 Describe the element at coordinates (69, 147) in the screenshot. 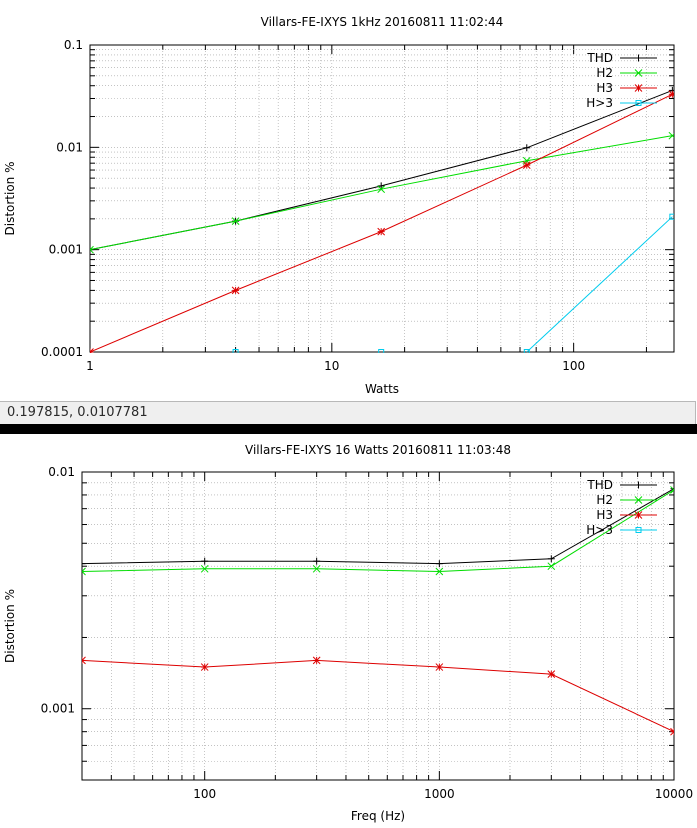

I see `chart0-y-tick-label: 0.01` at that location.